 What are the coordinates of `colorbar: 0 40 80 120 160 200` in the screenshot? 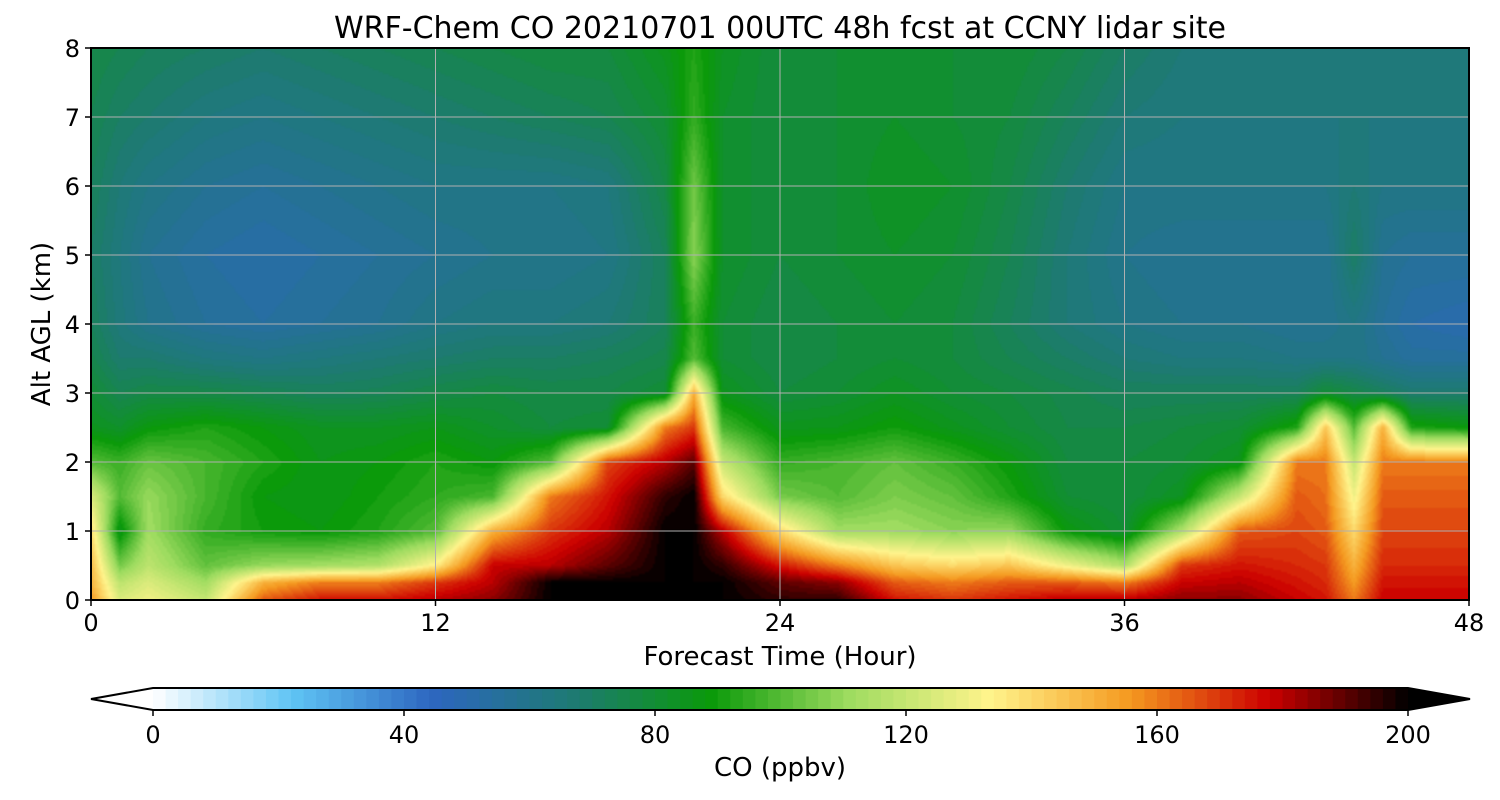 It's located at (780, 718).